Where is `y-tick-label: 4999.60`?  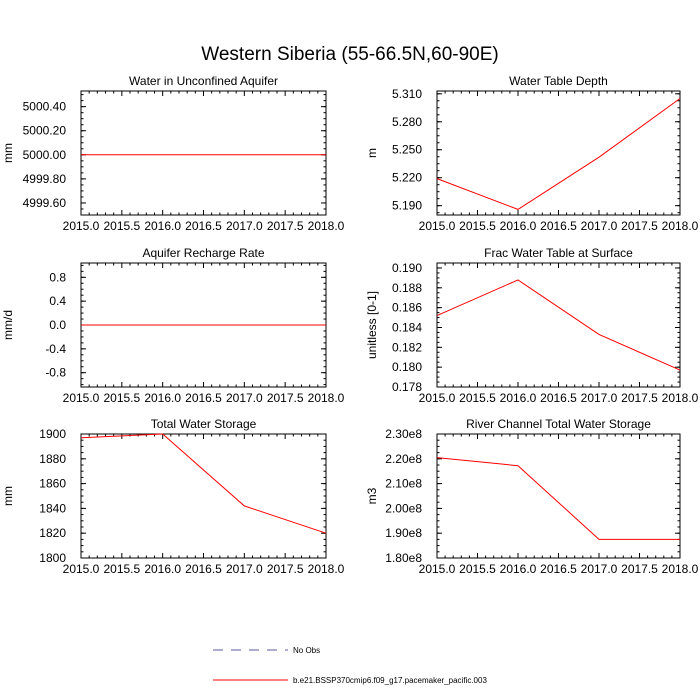 y-tick-label: 4999.60 is located at coordinates (45, 203).